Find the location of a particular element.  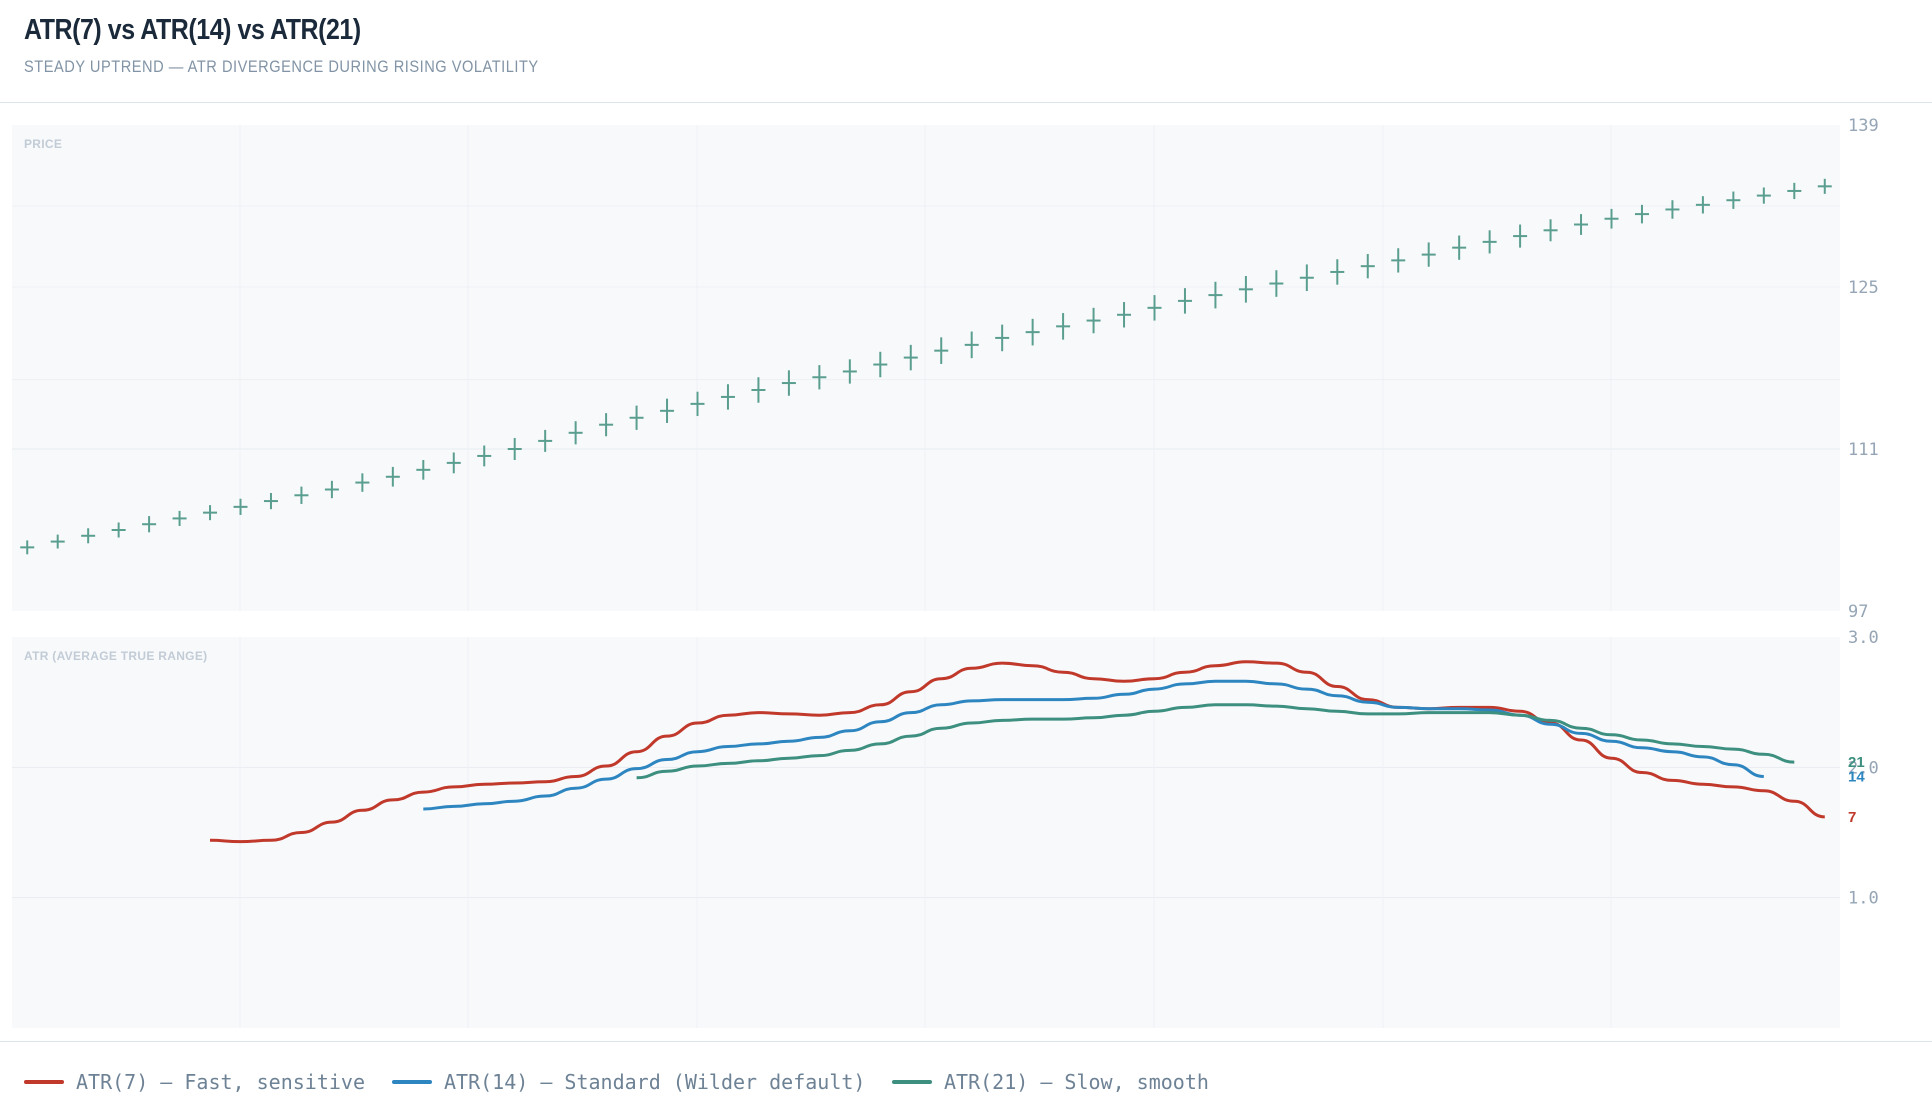

atr-tick-label: 1.0 is located at coordinates (1863, 899).